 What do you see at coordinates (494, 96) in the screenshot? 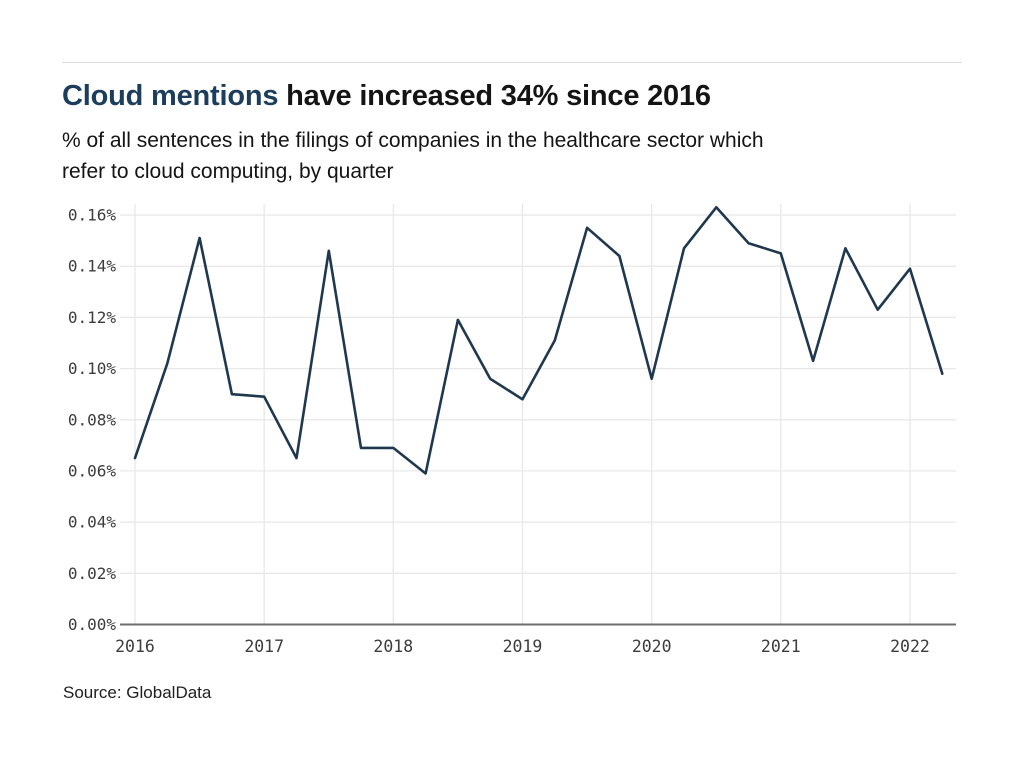
I see `chart-title-rest: have increased 34% since 2016` at bounding box center [494, 96].